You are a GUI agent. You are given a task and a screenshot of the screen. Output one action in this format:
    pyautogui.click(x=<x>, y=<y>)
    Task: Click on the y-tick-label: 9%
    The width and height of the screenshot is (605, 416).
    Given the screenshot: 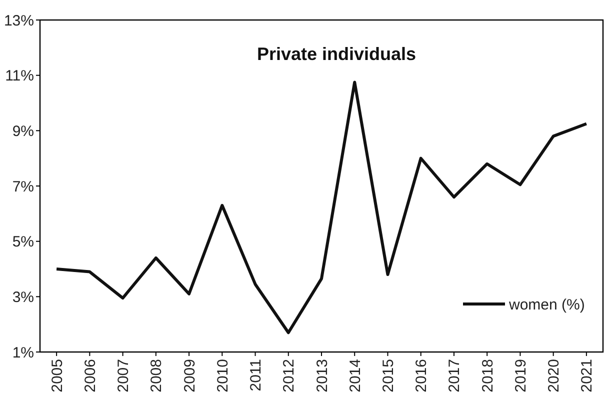 What is the action you would take?
    pyautogui.click(x=23, y=131)
    